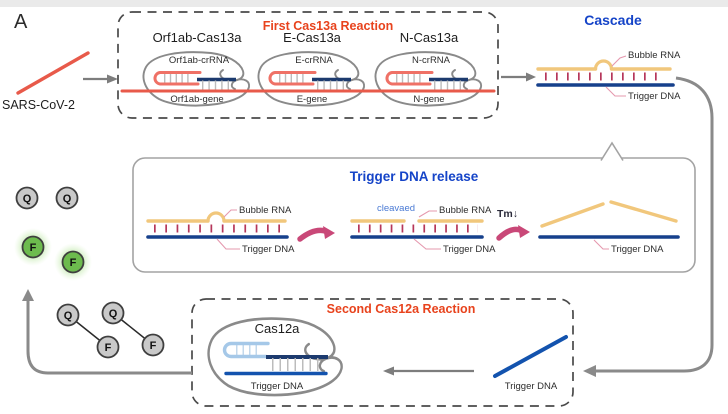  Describe the element at coordinates (431, 60) in the screenshot. I see `crrna-label: N-crRNA` at that location.